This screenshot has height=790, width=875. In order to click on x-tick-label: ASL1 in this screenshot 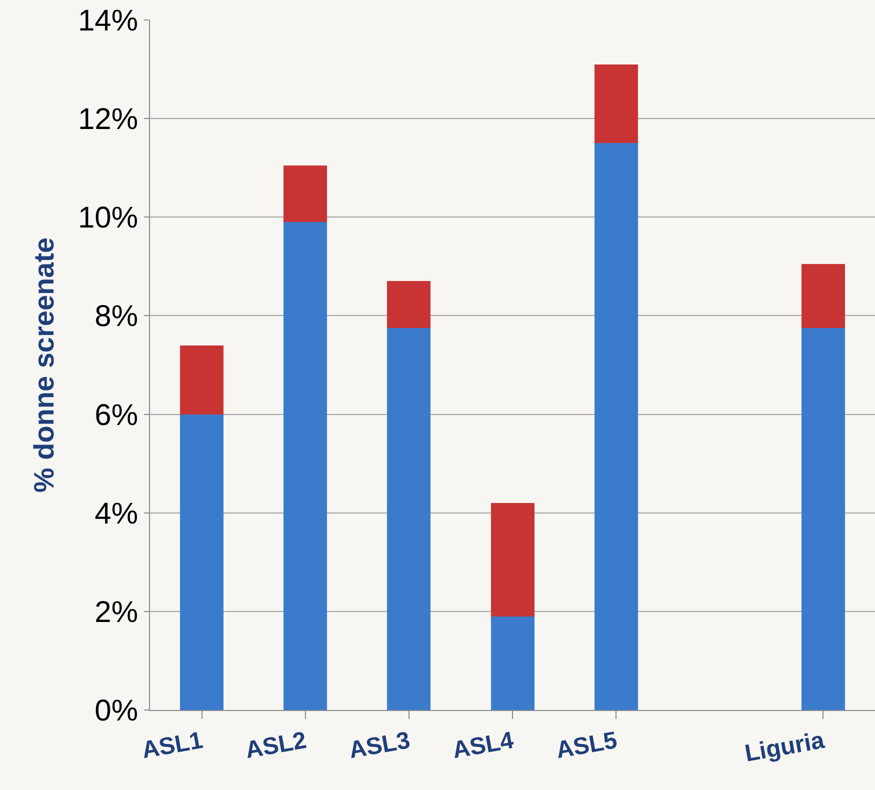, I will do `click(172, 745)`.